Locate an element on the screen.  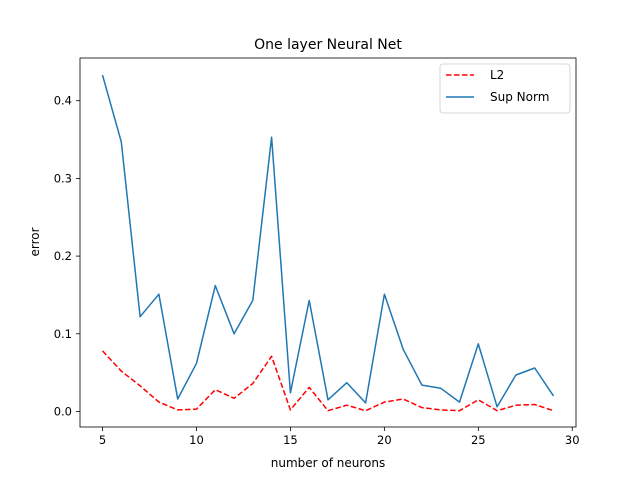
x-tick-label-10: 10 is located at coordinates (196, 440).